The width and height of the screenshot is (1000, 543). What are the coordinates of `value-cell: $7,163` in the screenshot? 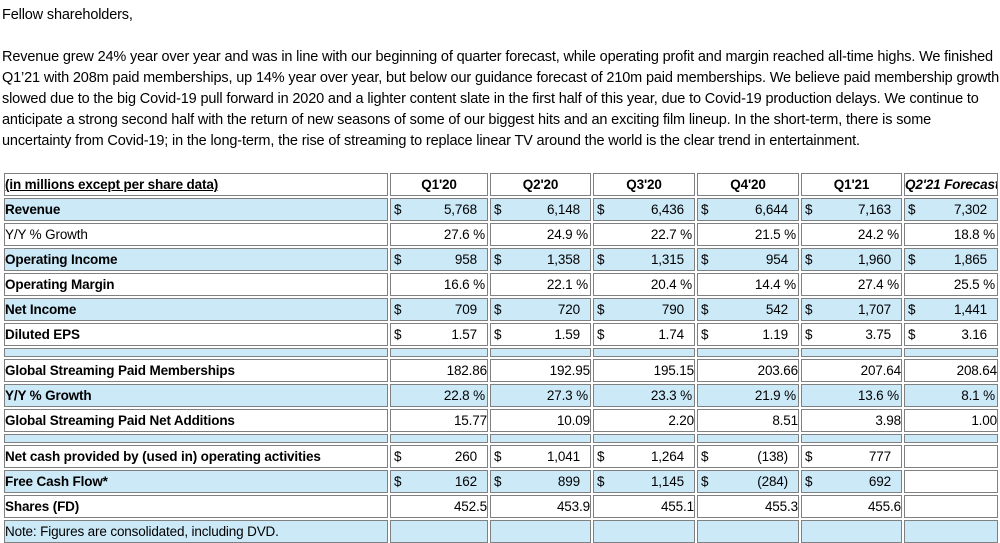 It's located at (851, 209).